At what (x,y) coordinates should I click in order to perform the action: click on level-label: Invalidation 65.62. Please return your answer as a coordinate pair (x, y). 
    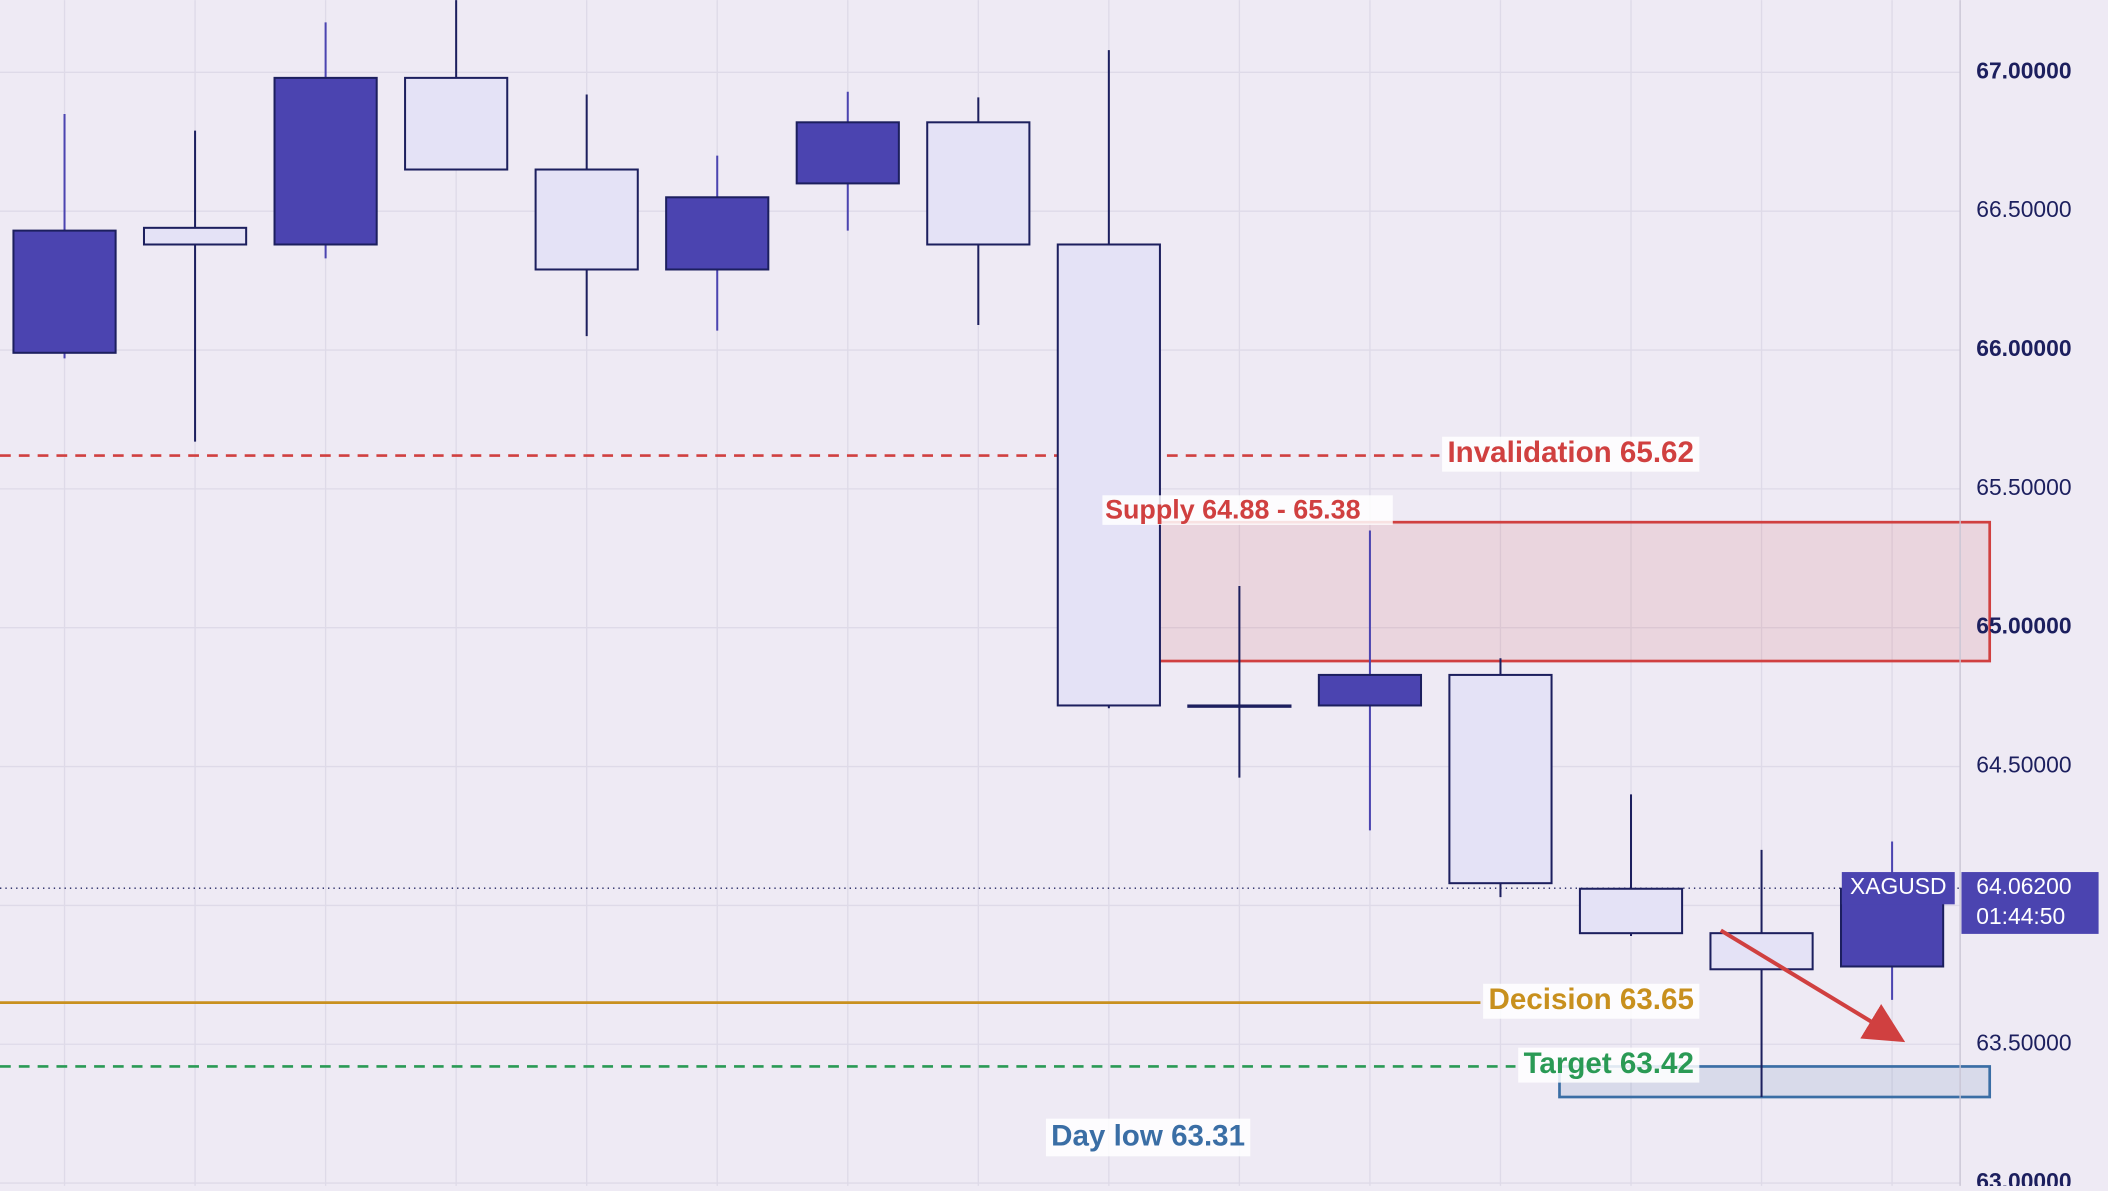
    Looking at the image, I should click on (1570, 452).